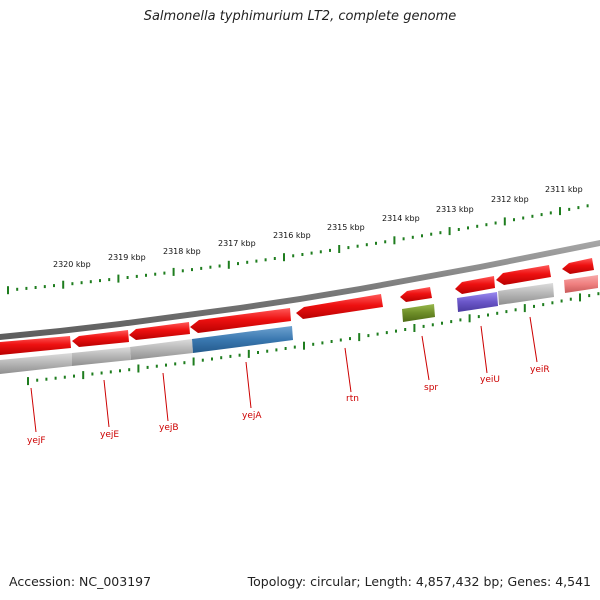 This screenshot has width=600, height=600. What do you see at coordinates (540, 370) in the screenshot?
I see `gene-label-yeiR: yeiR` at bounding box center [540, 370].